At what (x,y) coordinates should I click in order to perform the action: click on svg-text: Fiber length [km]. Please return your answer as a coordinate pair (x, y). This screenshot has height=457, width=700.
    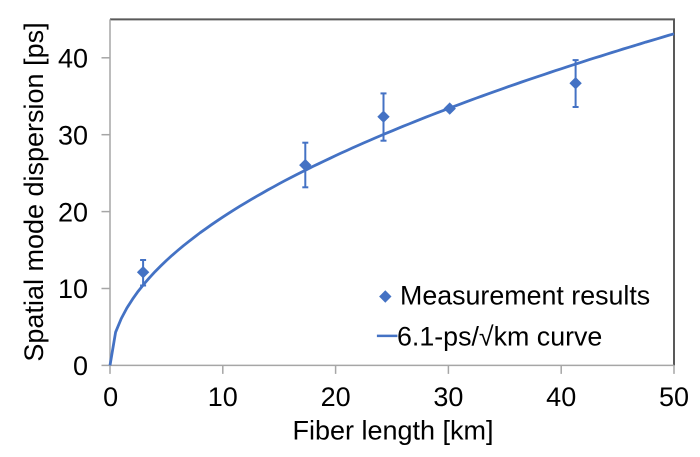
    Looking at the image, I should click on (392, 431).